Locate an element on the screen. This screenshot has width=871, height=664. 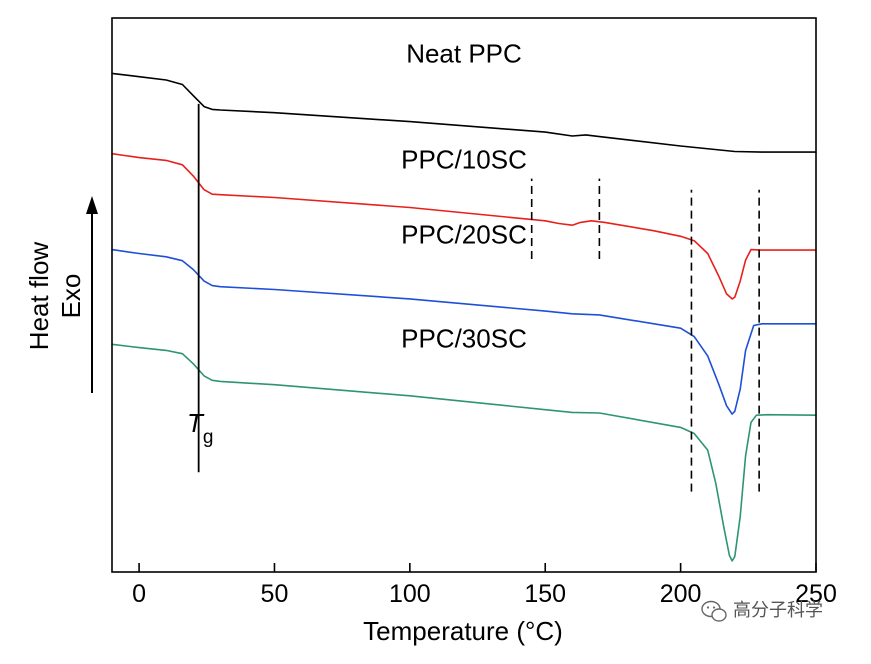
x-tick-label-100: 100 is located at coordinates (410, 594).